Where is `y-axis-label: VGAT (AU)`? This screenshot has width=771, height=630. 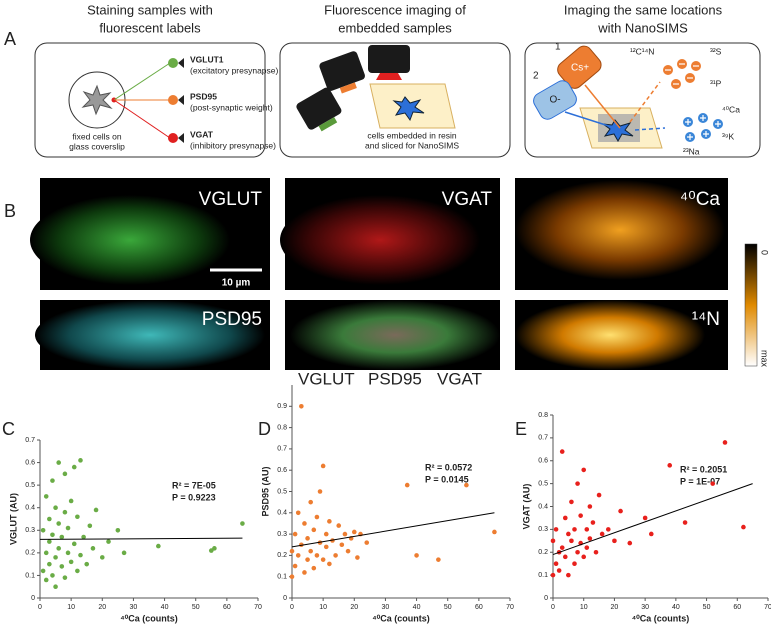 y-axis-label: VGAT (AU) is located at coordinates (526, 507).